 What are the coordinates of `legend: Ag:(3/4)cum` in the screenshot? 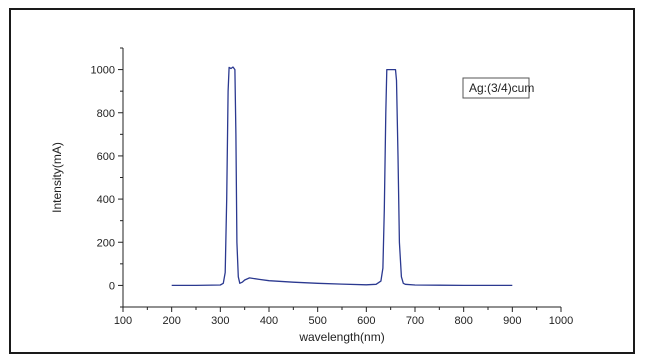 It's located at (498, 88).